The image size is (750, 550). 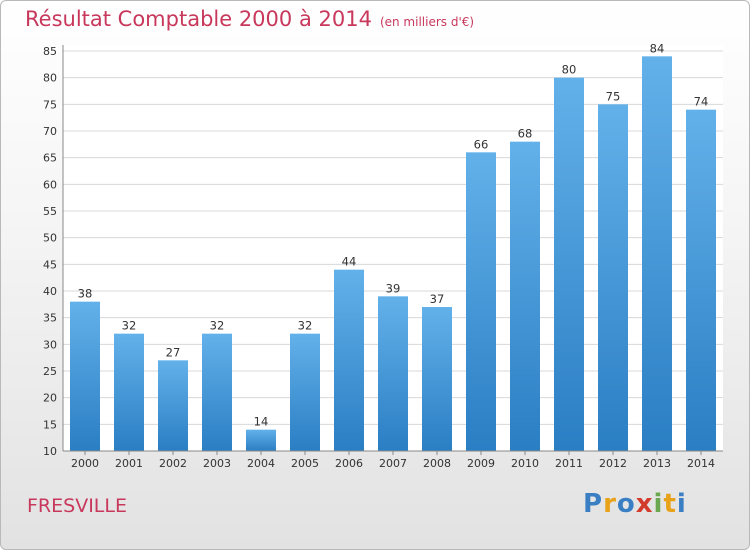 I want to click on x-tick-label: 2001, so click(x=129, y=463).